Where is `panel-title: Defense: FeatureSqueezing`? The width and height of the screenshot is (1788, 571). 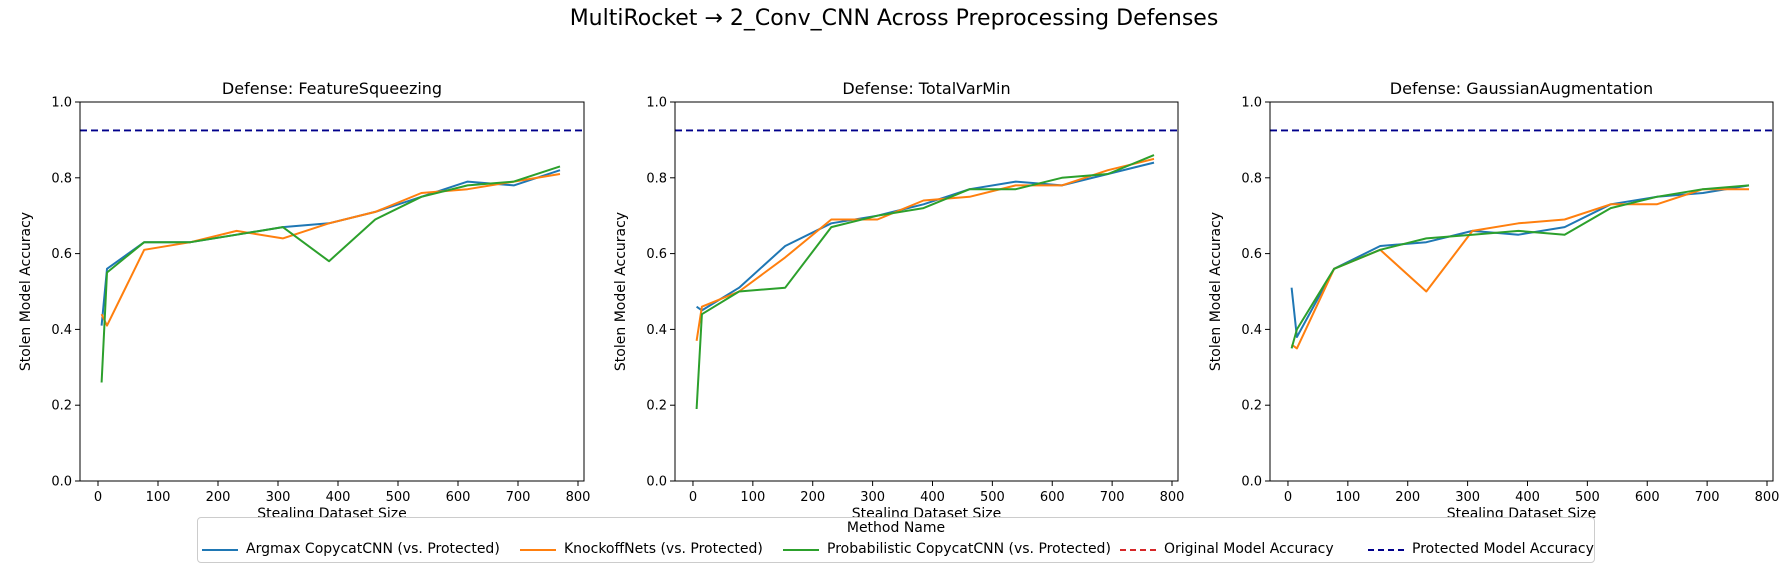
panel-title: Defense: FeatureSqueezing is located at coordinates (332, 88).